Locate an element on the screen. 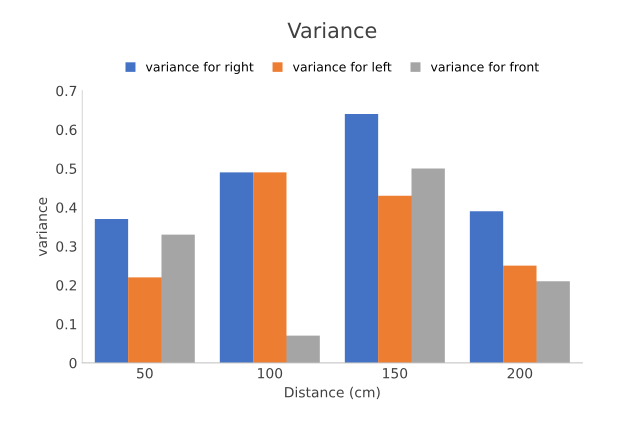 This screenshot has width=633, height=432. x-tick-label: 200 is located at coordinates (520, 373).